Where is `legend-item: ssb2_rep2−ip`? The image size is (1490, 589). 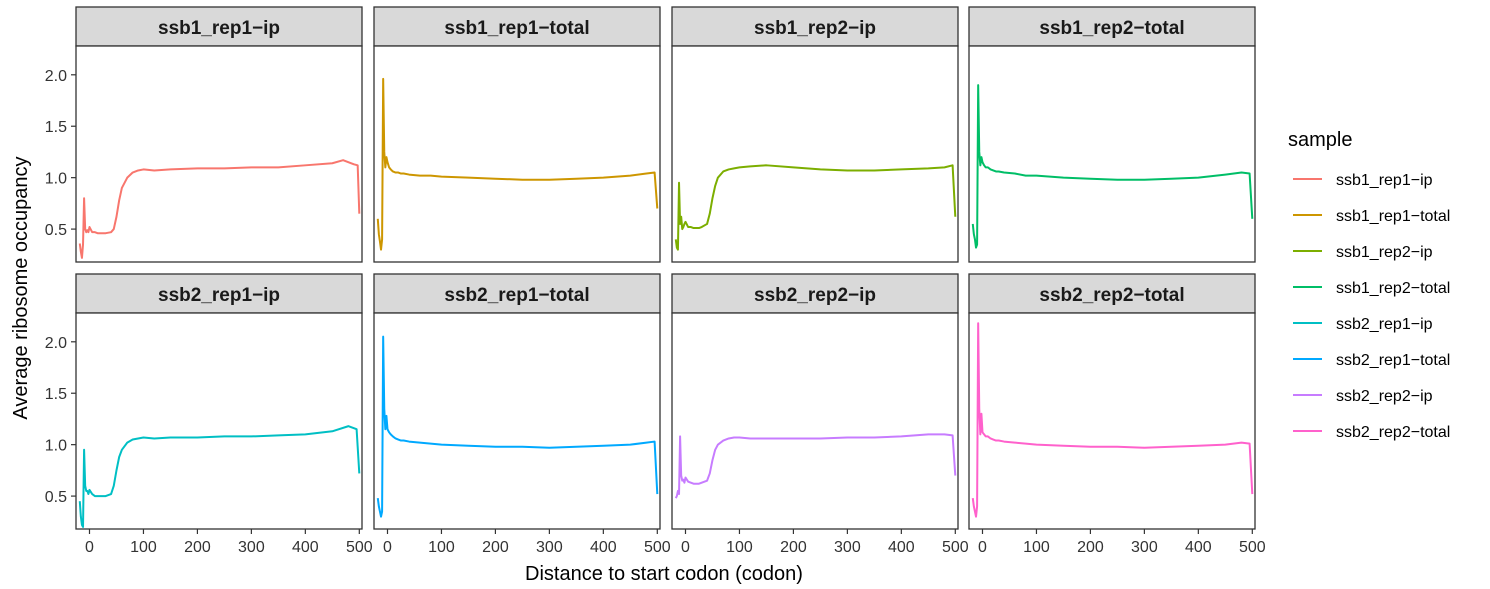
legend-item: ssb2_rep2−ip is located at coordinates (1363, 396).